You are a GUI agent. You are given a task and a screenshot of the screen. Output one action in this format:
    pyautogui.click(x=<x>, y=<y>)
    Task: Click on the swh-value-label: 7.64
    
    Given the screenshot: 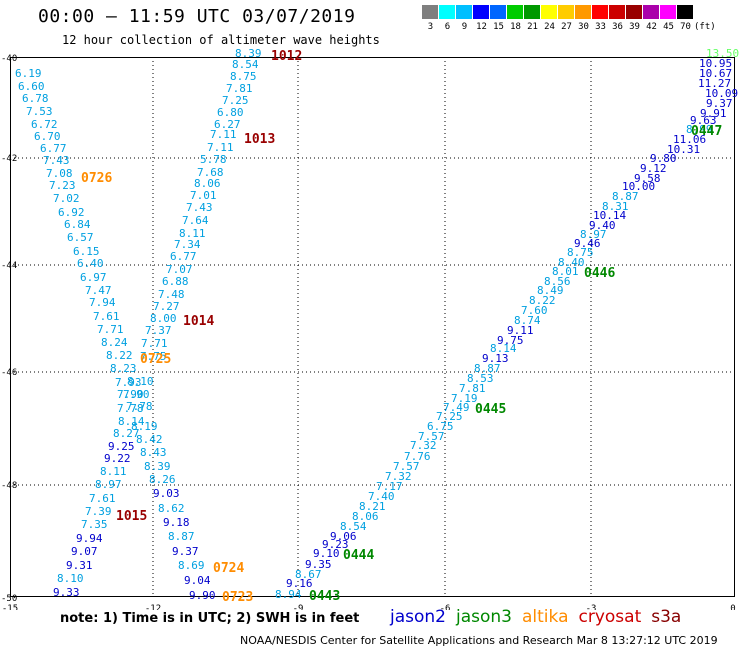 What is the action you would take?
    pyautogui.click(x=195, y=220)
    